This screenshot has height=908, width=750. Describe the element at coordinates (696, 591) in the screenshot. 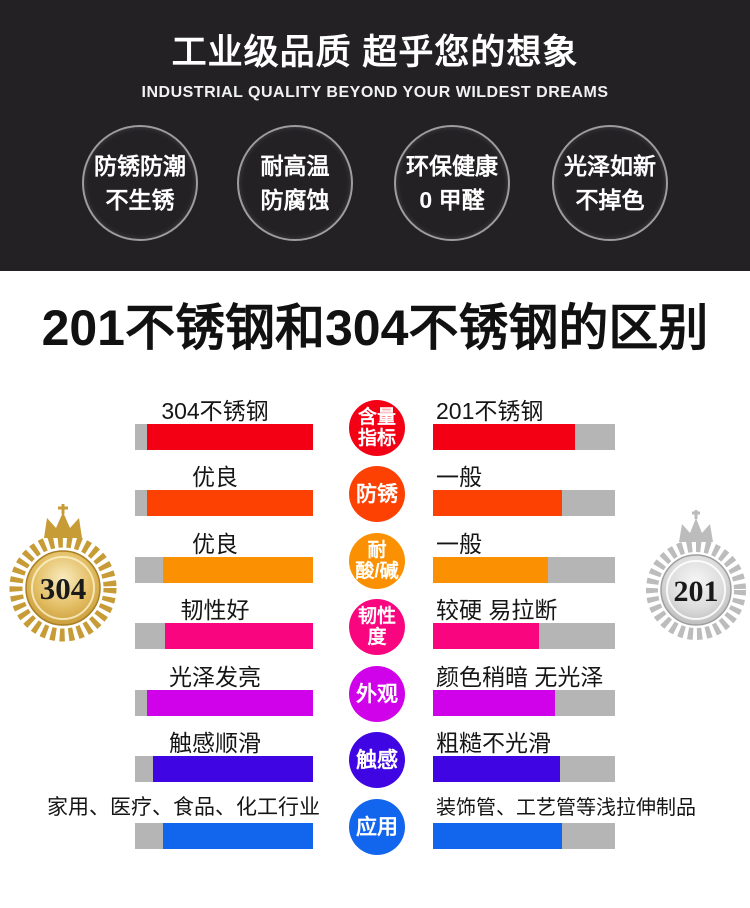

I see `silver-medal-label: 201` at that location.